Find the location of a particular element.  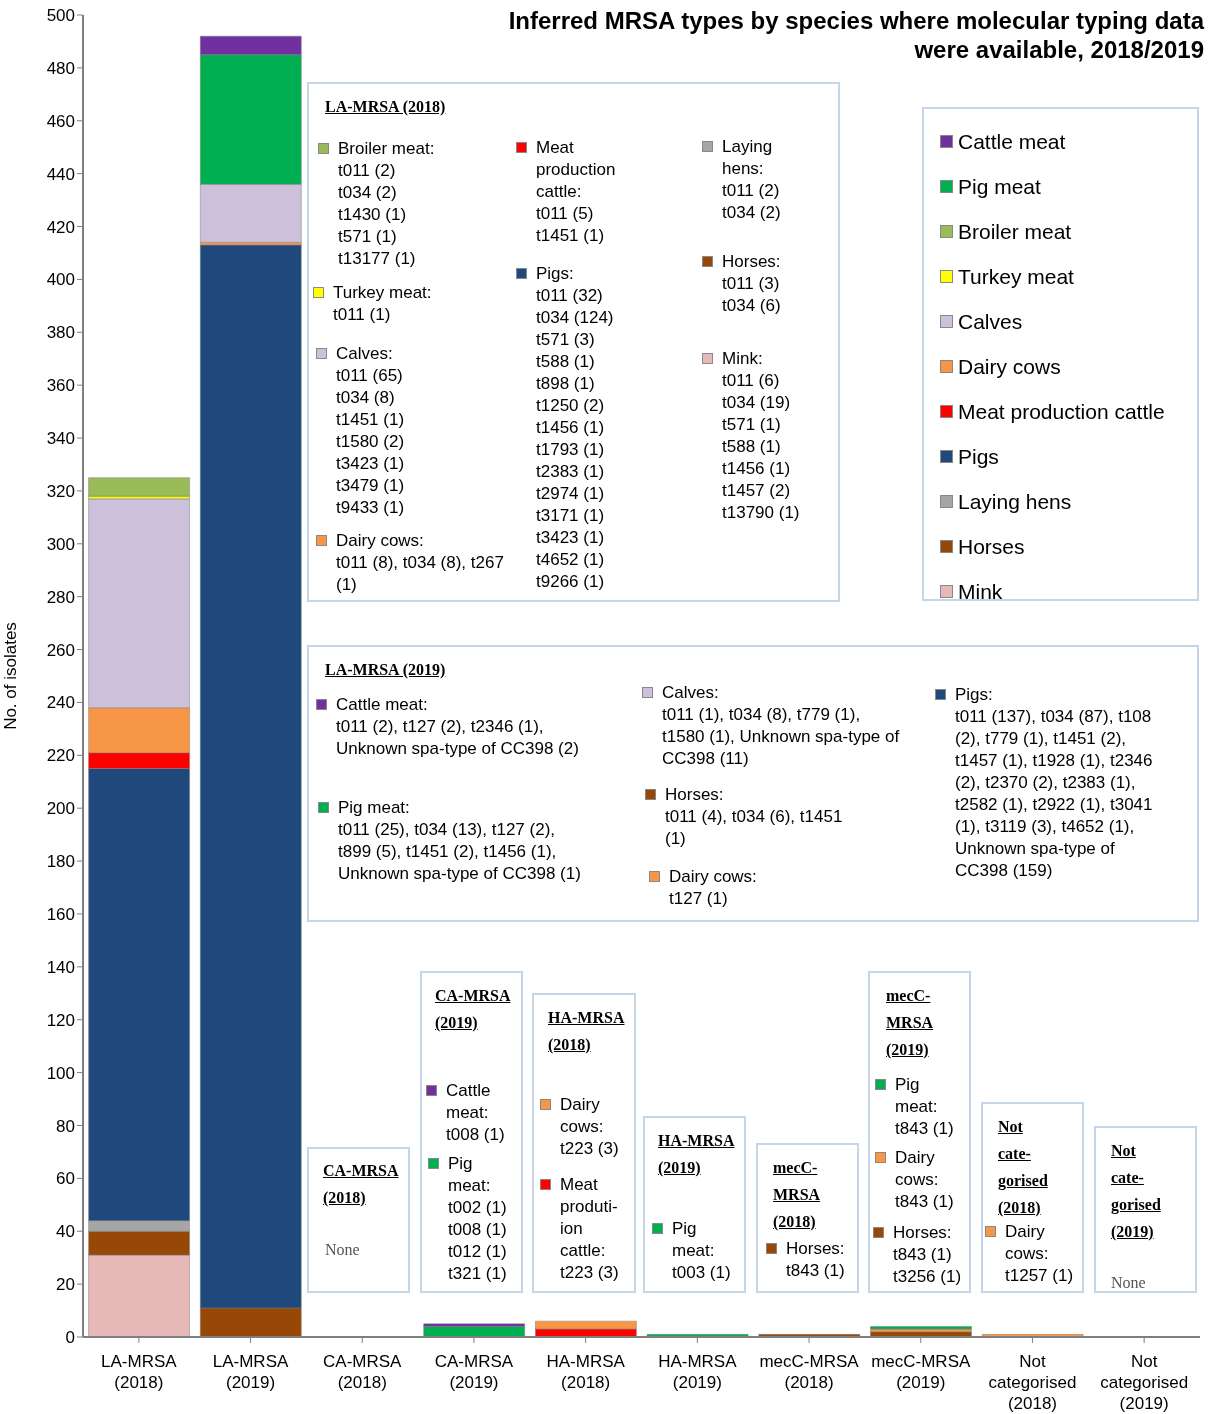

y-tick-label: 120 is located at coordinates (60, 1020).